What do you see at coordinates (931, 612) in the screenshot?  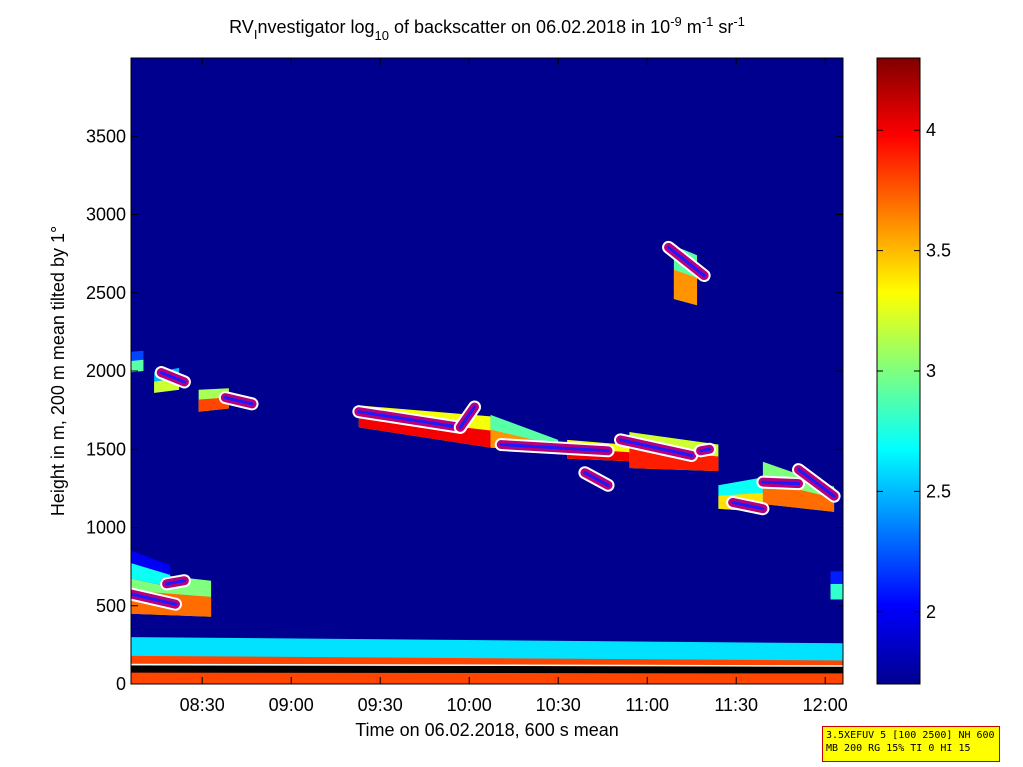 I see `colorbar-tick-label-0: 2` at bounding box center [931, 612].